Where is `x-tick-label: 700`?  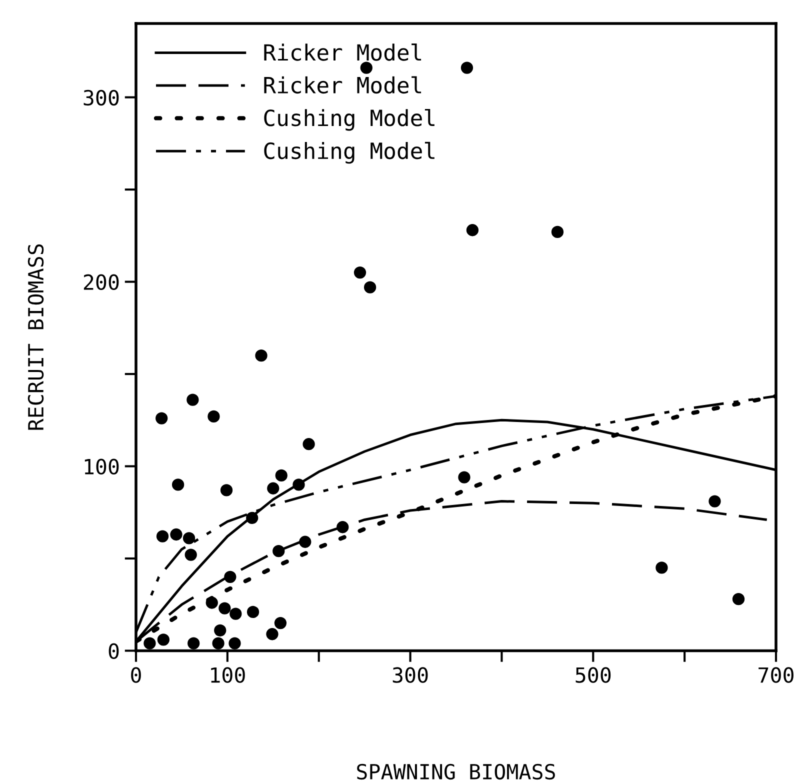 x-tick-label: 700 is located at coordinates (776, 675).